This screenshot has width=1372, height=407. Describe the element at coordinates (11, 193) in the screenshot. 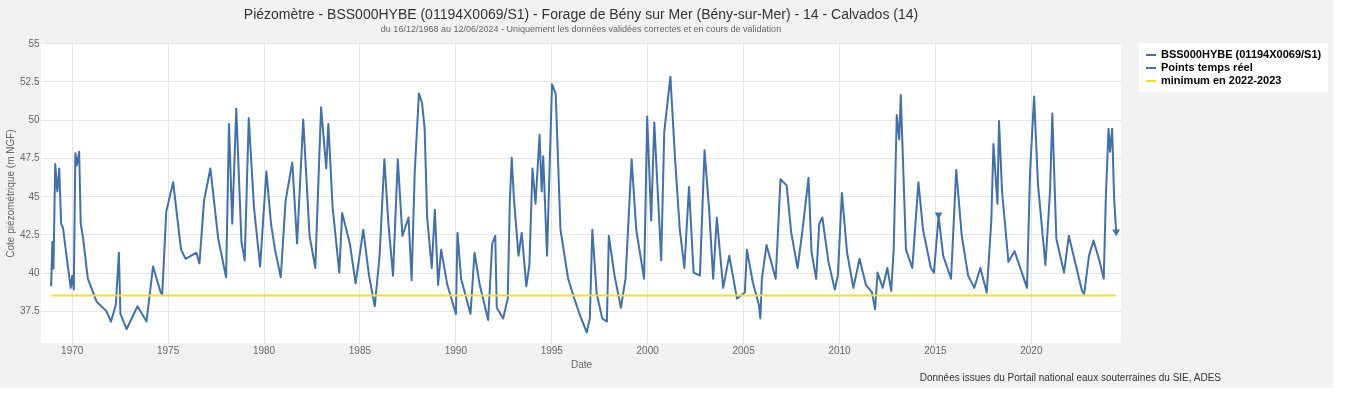

I see `y-axis-title: Cote piézométrique (m NGF)` at that location.